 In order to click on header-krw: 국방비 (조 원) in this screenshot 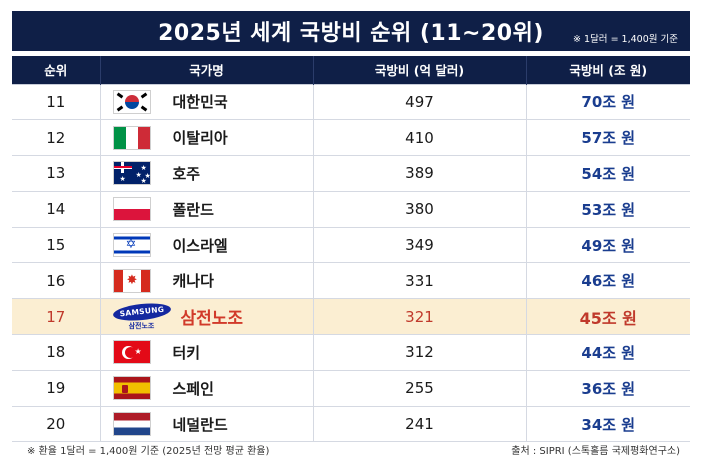, I will do `click(608, 70)`.